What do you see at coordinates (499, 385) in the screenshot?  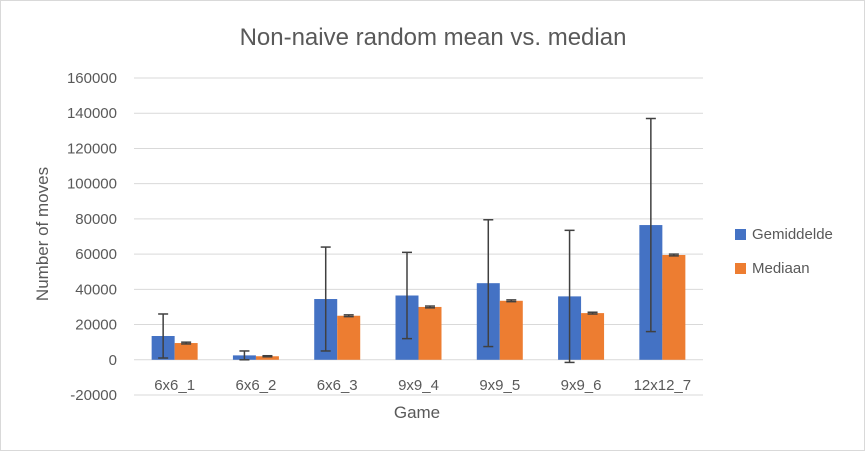 I see `x-tick-label: 9x9_5` at bounding box center [499, 385].